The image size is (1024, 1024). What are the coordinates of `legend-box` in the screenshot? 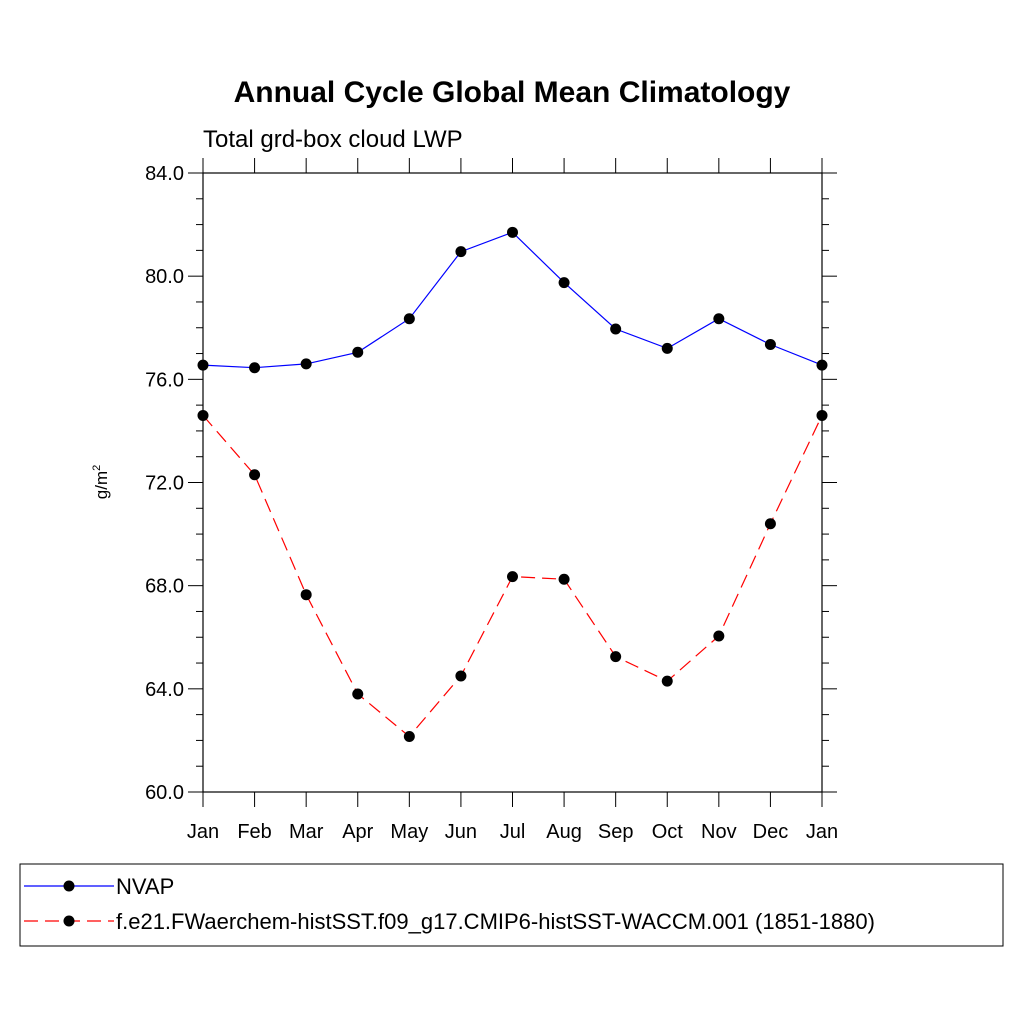 It's located at (511, 905).